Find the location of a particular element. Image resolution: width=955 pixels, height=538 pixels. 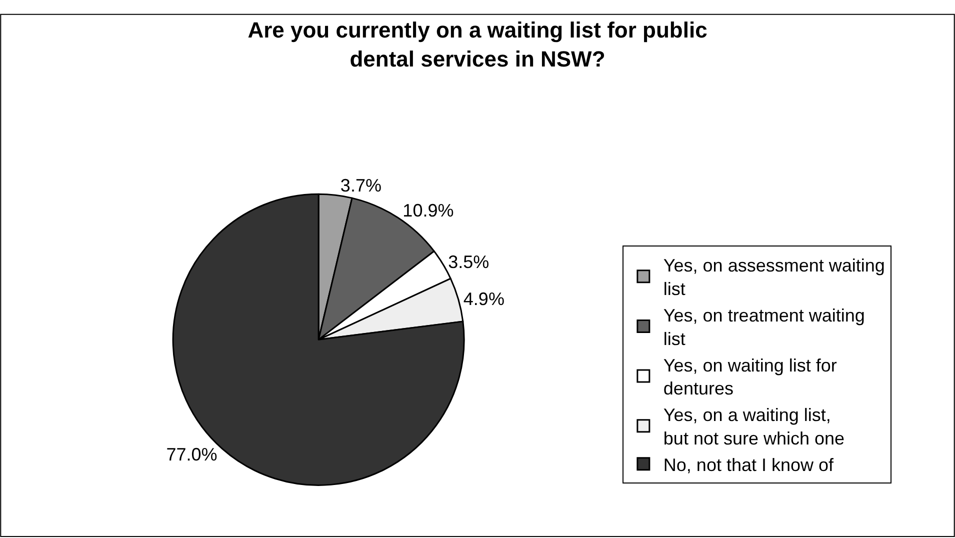

data-label: 77.0% is located at coordinates (192, 454).